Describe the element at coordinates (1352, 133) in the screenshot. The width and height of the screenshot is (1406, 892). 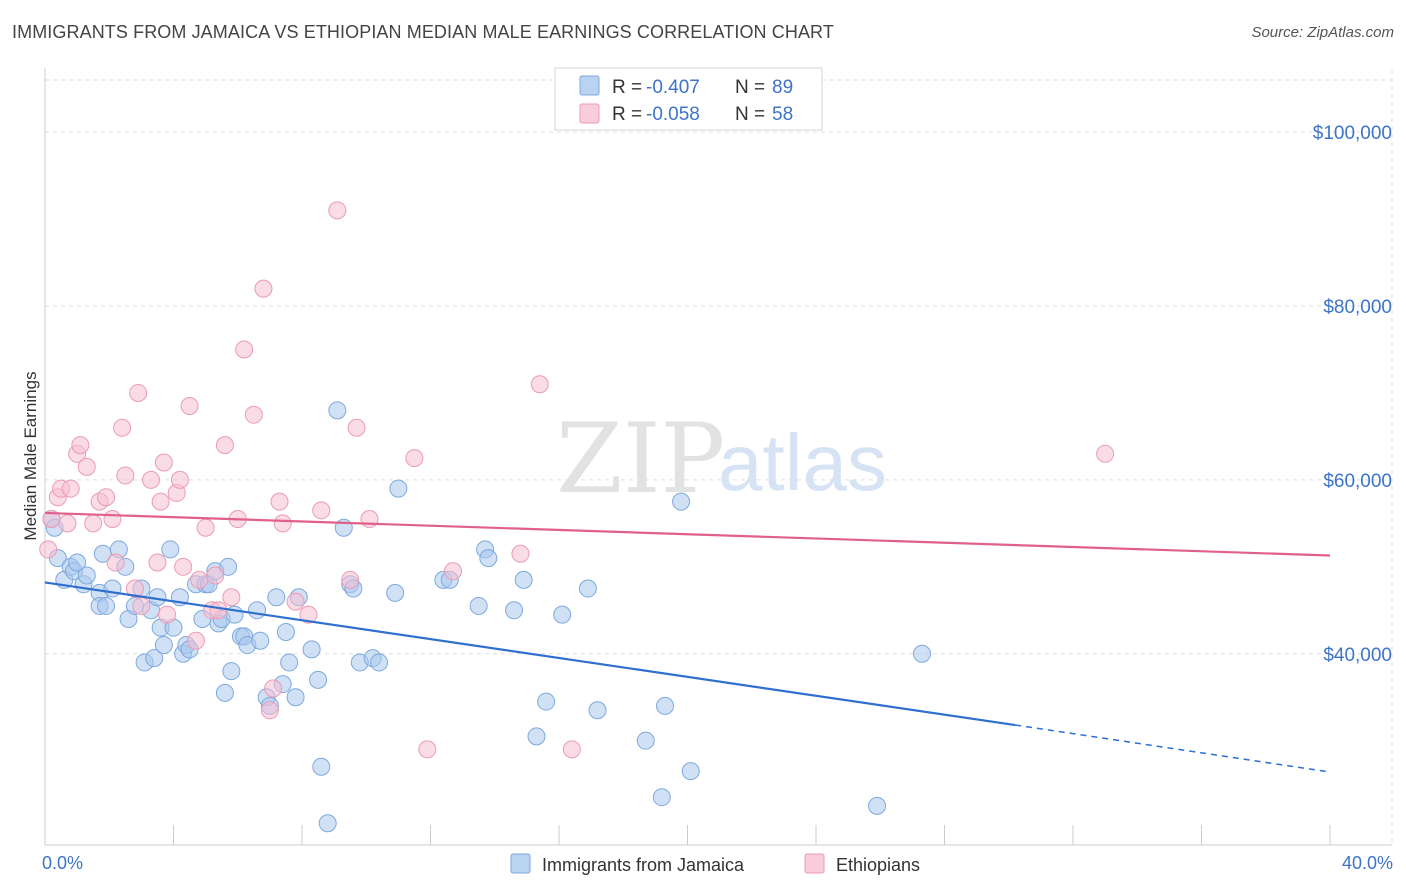
I see `y-tick-label: $100,000` at that location.